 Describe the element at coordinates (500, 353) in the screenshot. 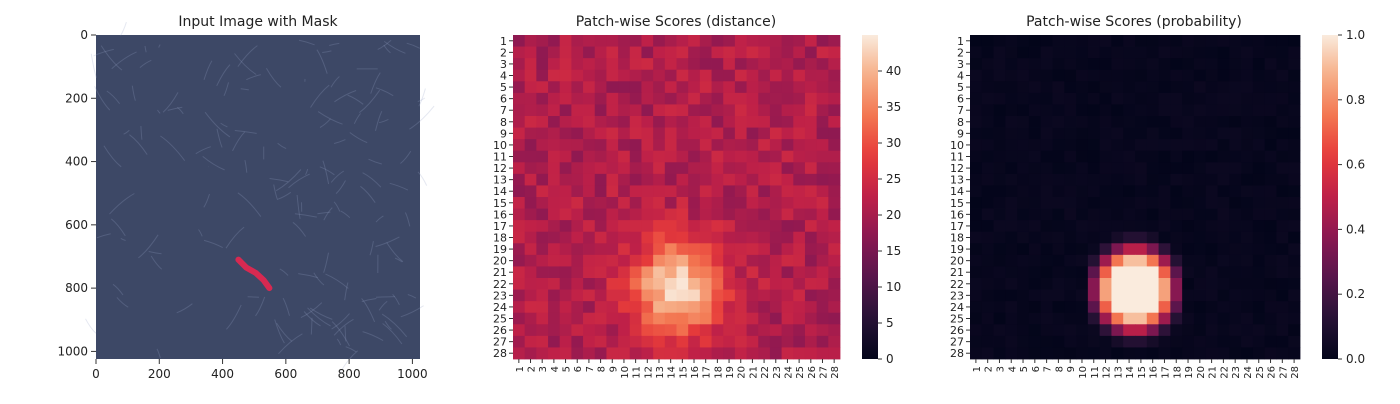

I see `y-tick-label: 28` at that location.